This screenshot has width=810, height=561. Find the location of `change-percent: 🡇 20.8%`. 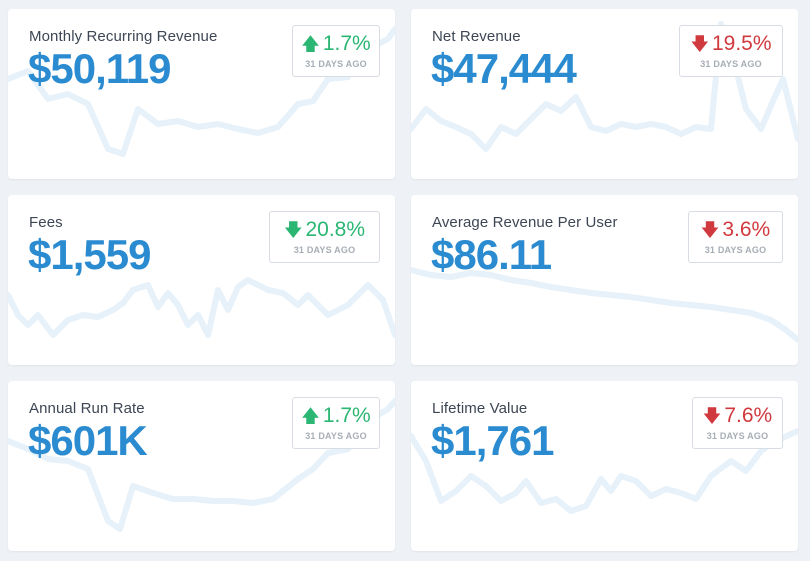

change-percent: 🡇 20.8% is located at coordinates (324, 229).